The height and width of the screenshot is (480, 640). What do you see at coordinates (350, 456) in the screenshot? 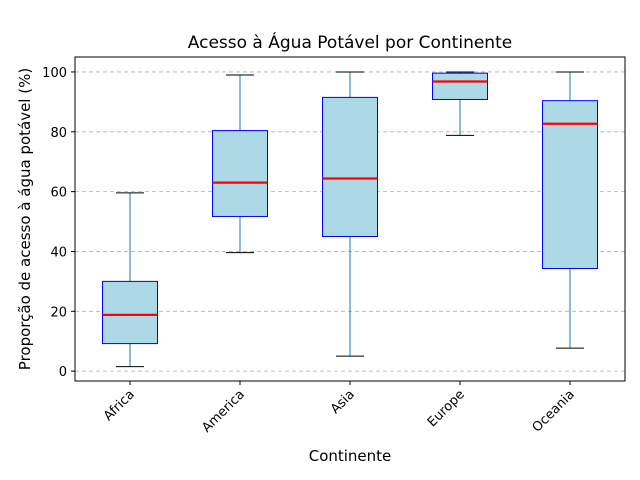
I see `x-axis-label: Continente` at bounding box center [350, 456].